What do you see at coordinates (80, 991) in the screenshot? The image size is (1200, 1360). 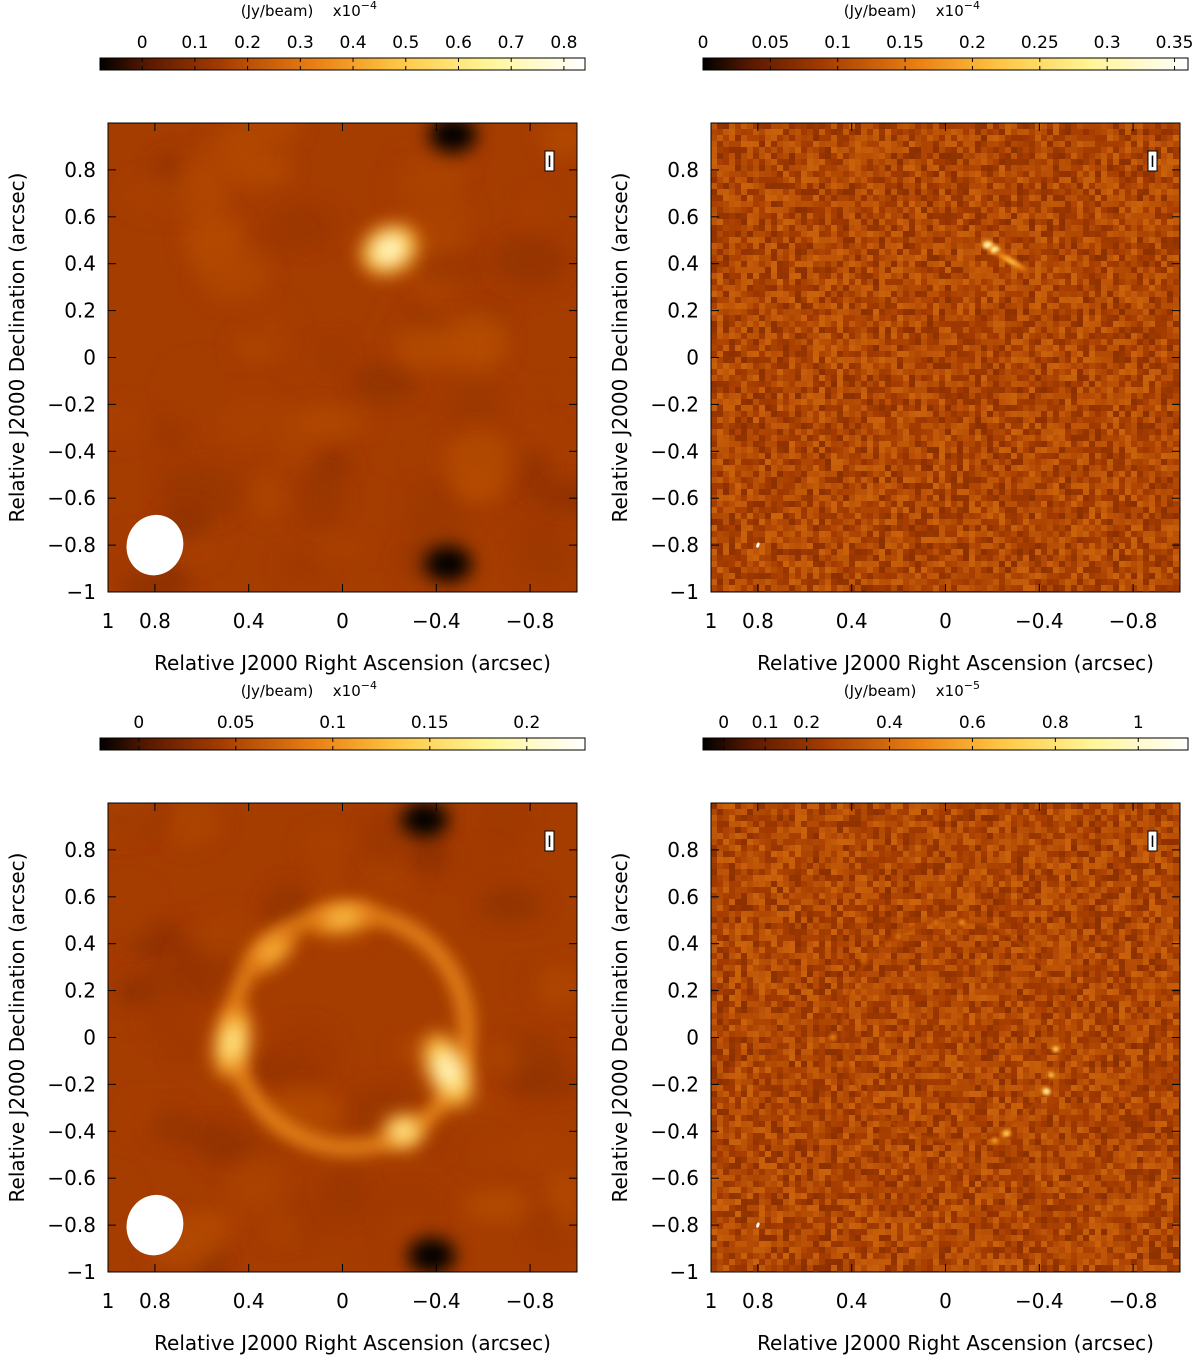 I see `y-tick-label: 0.2` at bounding box center [80, 991].